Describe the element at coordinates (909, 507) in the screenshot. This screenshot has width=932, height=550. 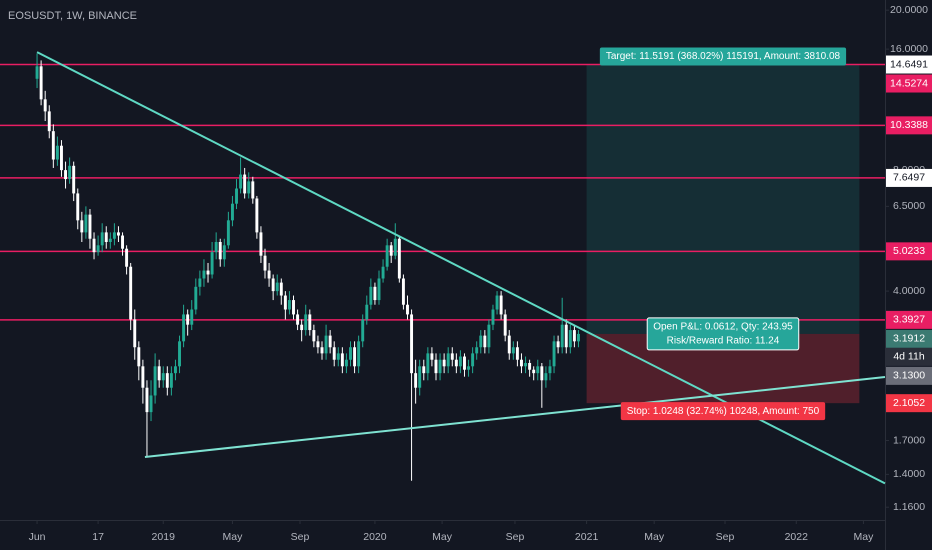
I see `y-tick-label: 1.1600` at that location.